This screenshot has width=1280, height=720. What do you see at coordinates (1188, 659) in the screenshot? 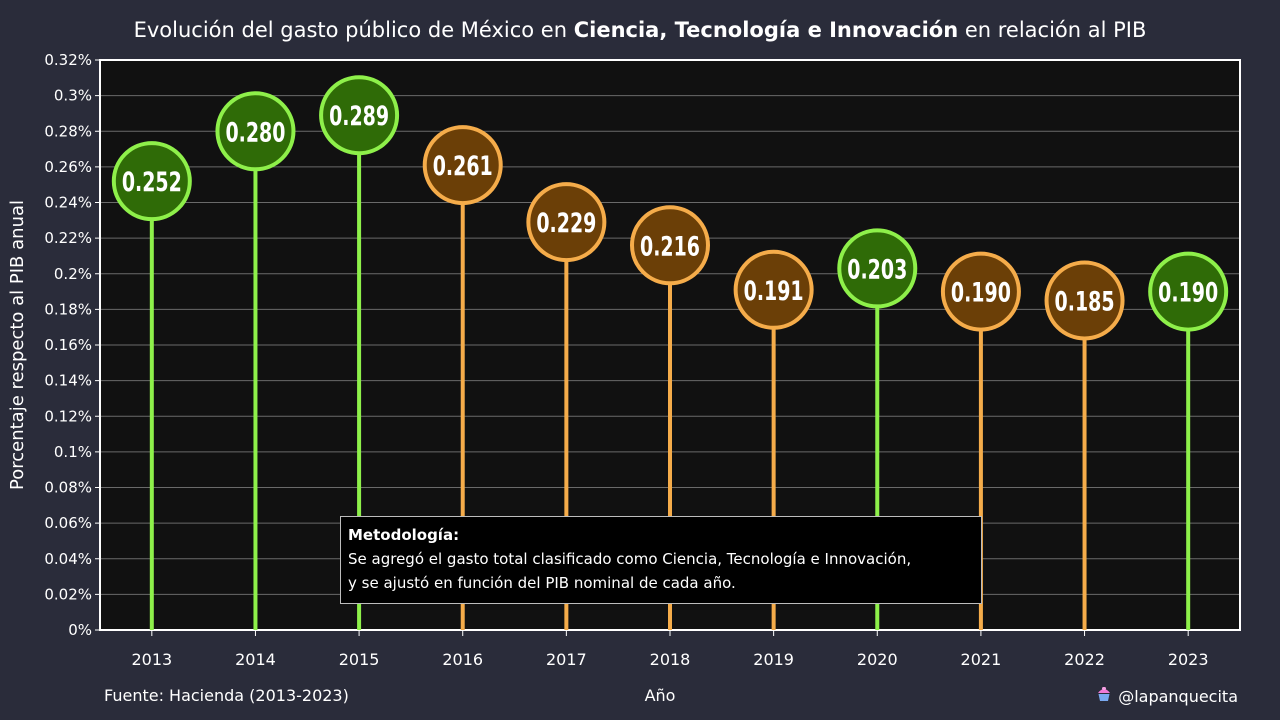
I see `x-tick-label: 2023` at bounding box center [1188, 659].